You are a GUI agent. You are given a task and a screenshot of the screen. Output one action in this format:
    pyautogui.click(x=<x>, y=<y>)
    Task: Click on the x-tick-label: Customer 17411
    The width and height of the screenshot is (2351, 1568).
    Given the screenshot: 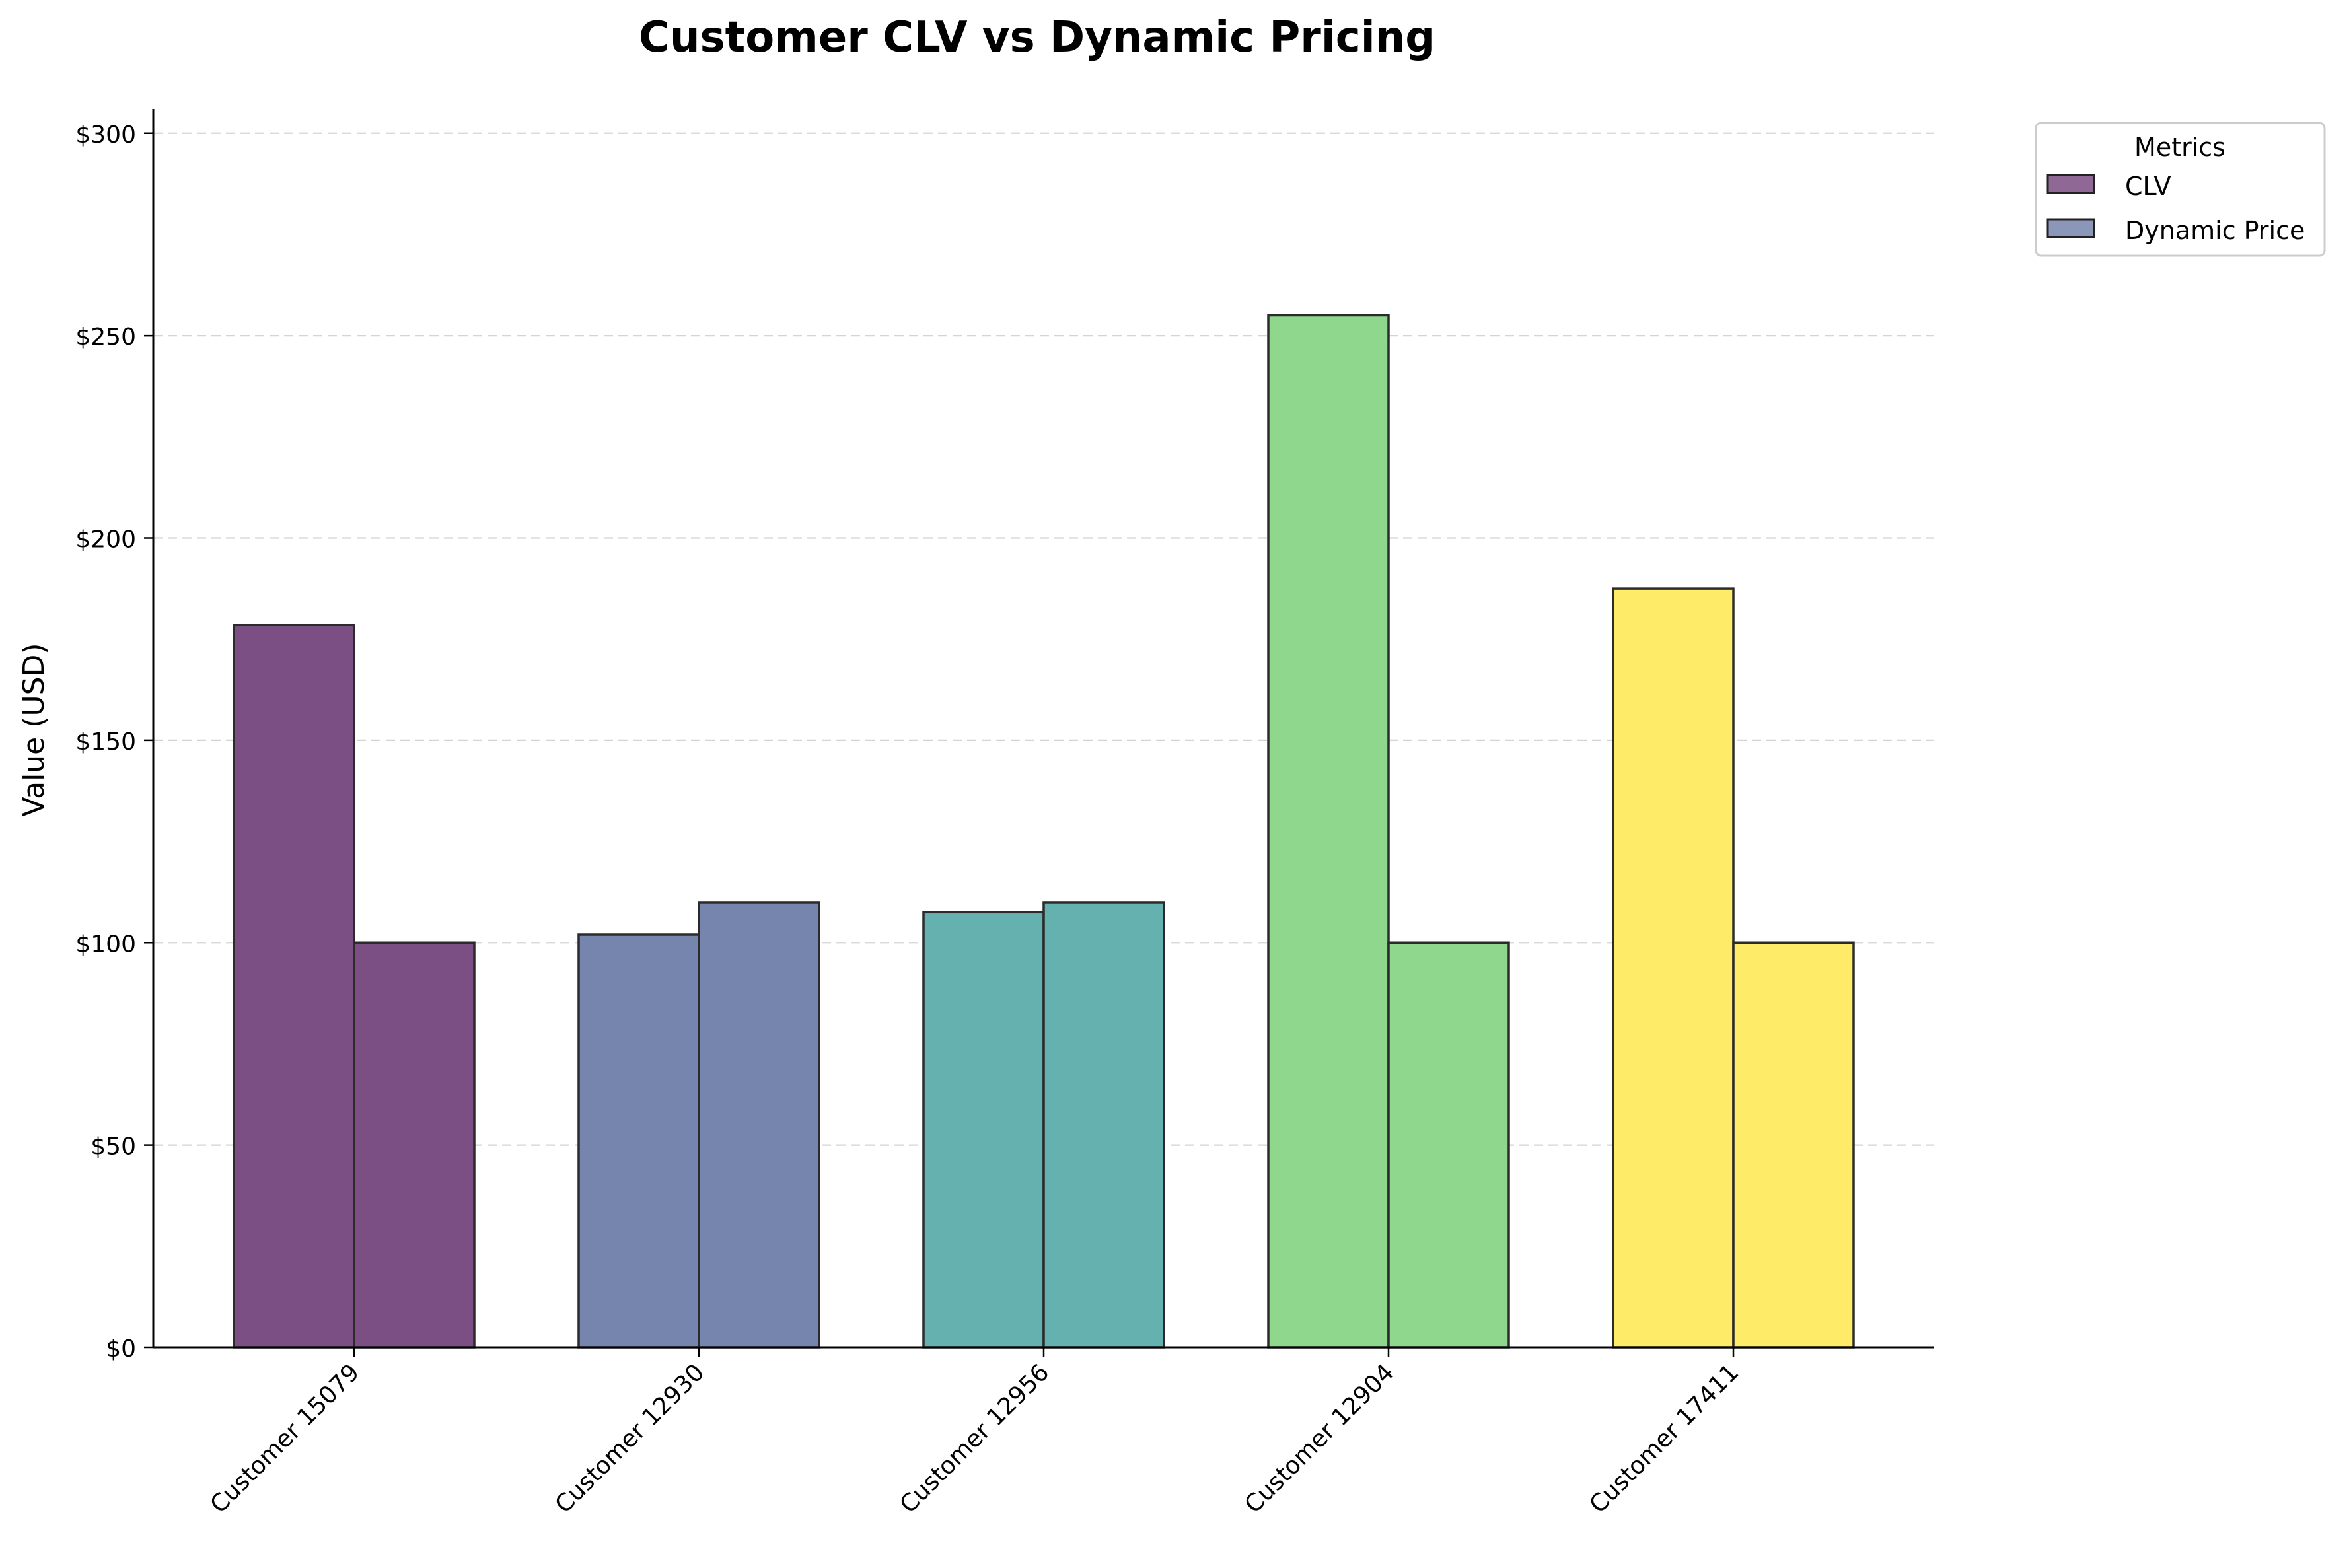 What is the action you would take?
    pyautogui.click(x=1665, y=1438)
    